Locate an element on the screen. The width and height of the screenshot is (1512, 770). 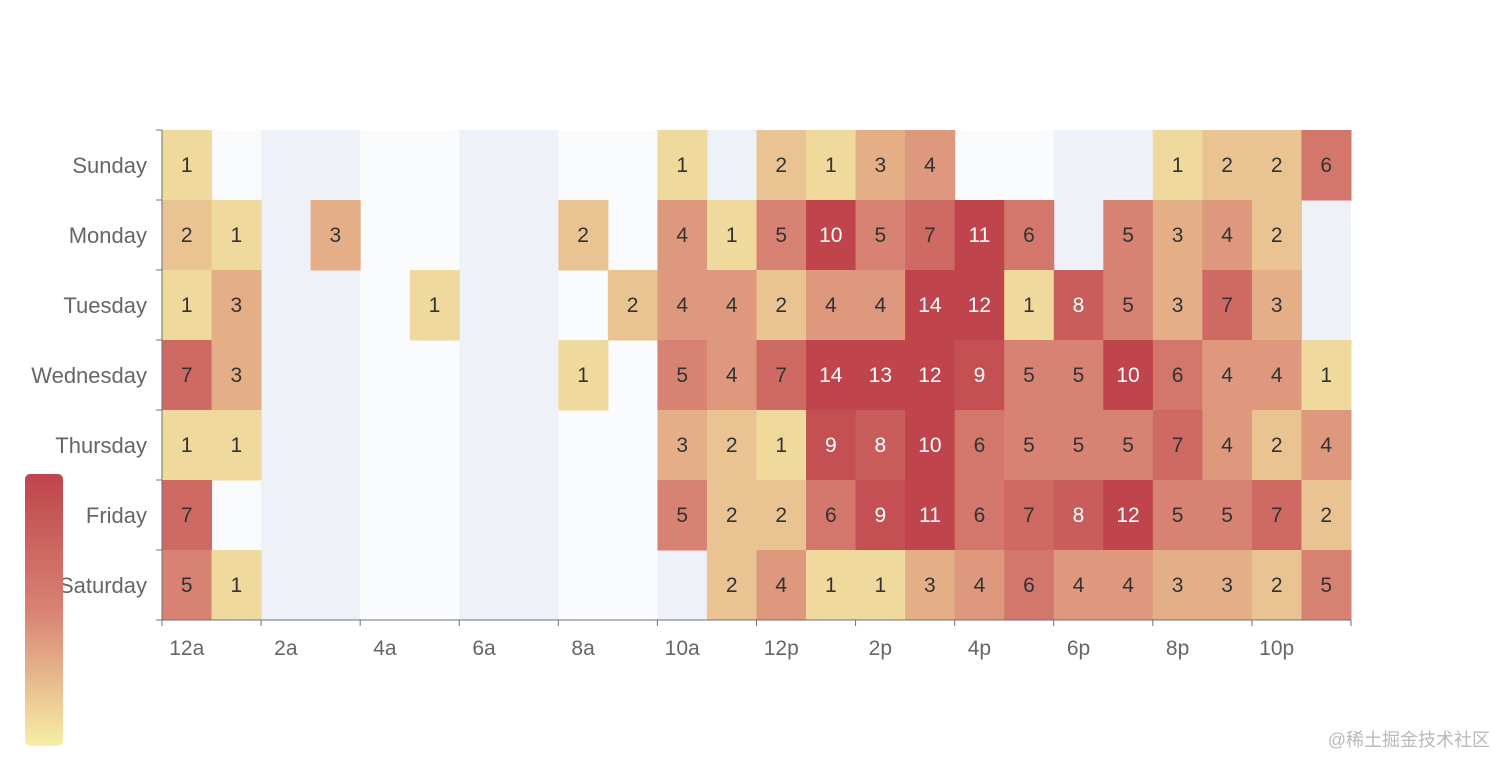
y-tick-label: Sunday is located at coordinates (109, 165).